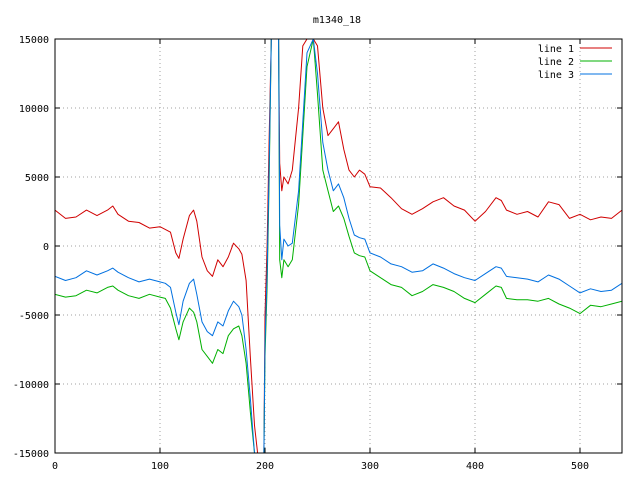 The height and width of the screenshot is (480, 640). Describe the element at coordinates (46, 247) in the screenshot. I see `y-tick-label: 0` at that location.